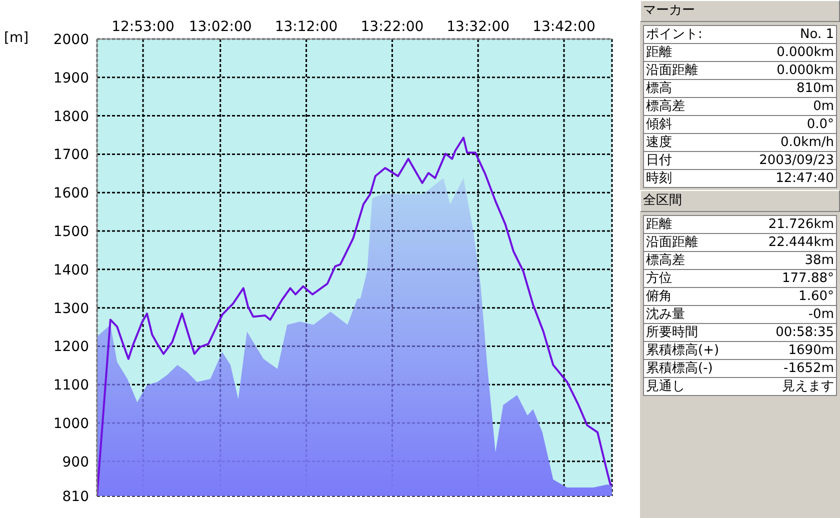 The height and width of the screenshot is (518, 840). I want to click on y-tick-label: 1200, so click(71, 347).